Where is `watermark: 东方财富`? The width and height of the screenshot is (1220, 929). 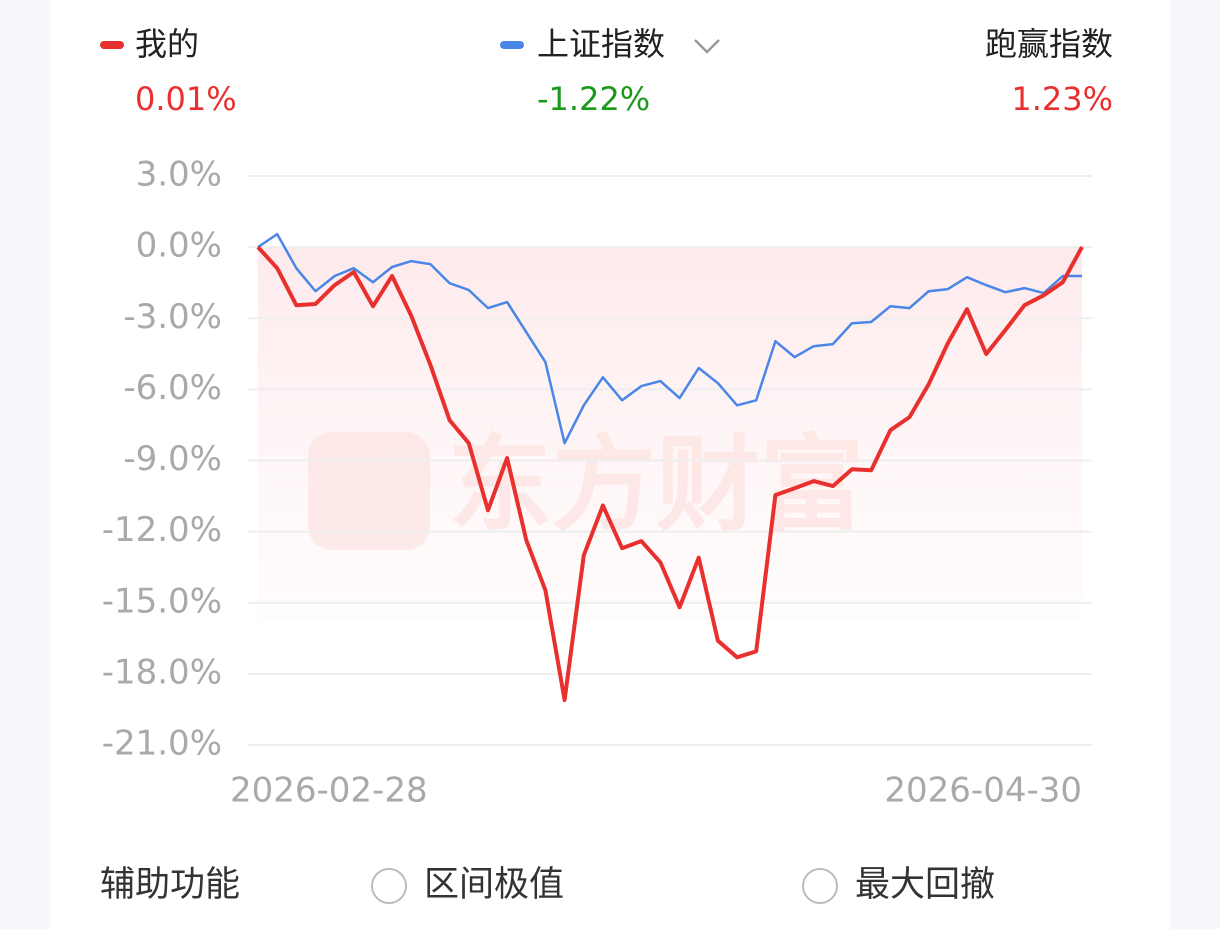 watermark: 东方财富 is located at coordinates (656, 484).